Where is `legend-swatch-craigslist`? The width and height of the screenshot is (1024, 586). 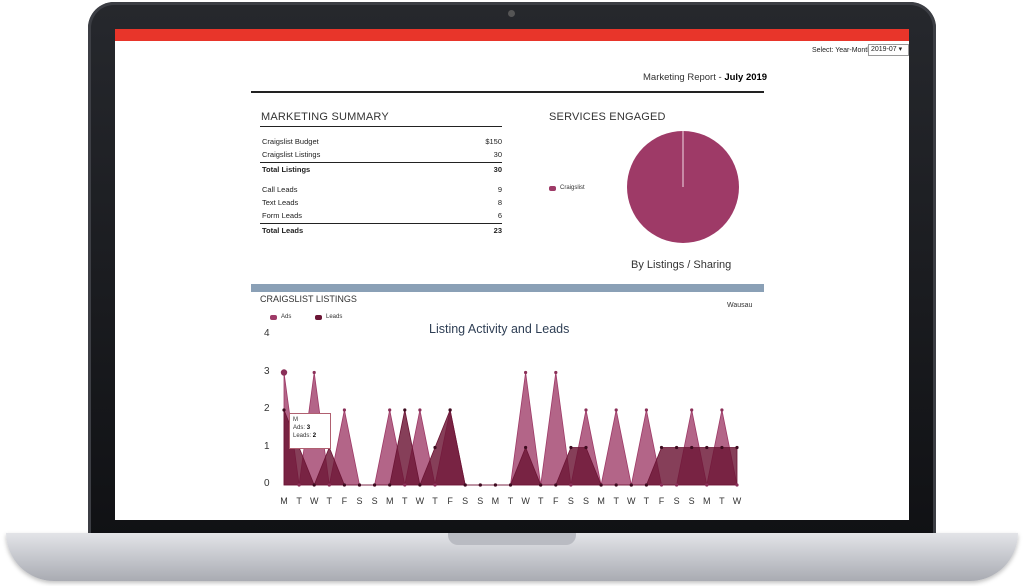 legend-swatch-craigslist is located at coordinates (552, 188).